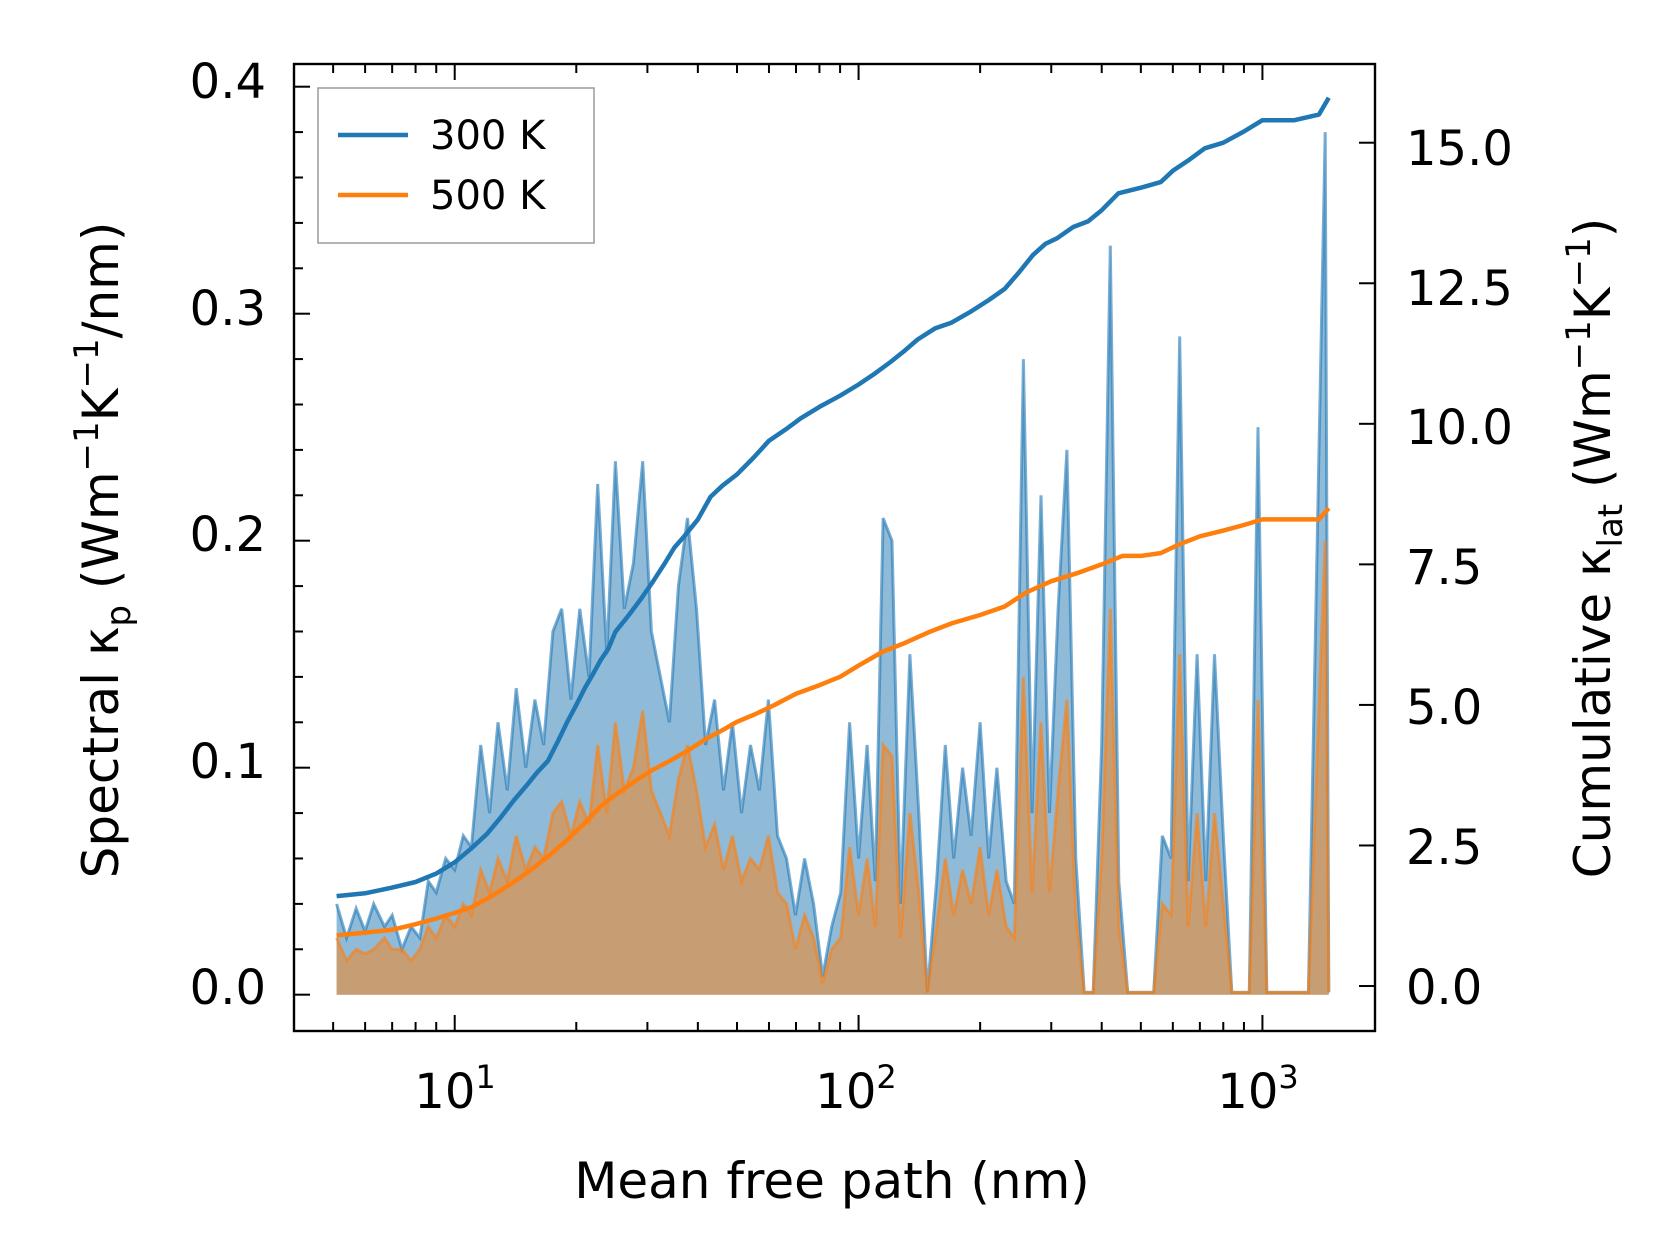  I want to click on y-left-tick-labels: 0.0 0.1 0.2 0.3 0.4, so click(228, 535).